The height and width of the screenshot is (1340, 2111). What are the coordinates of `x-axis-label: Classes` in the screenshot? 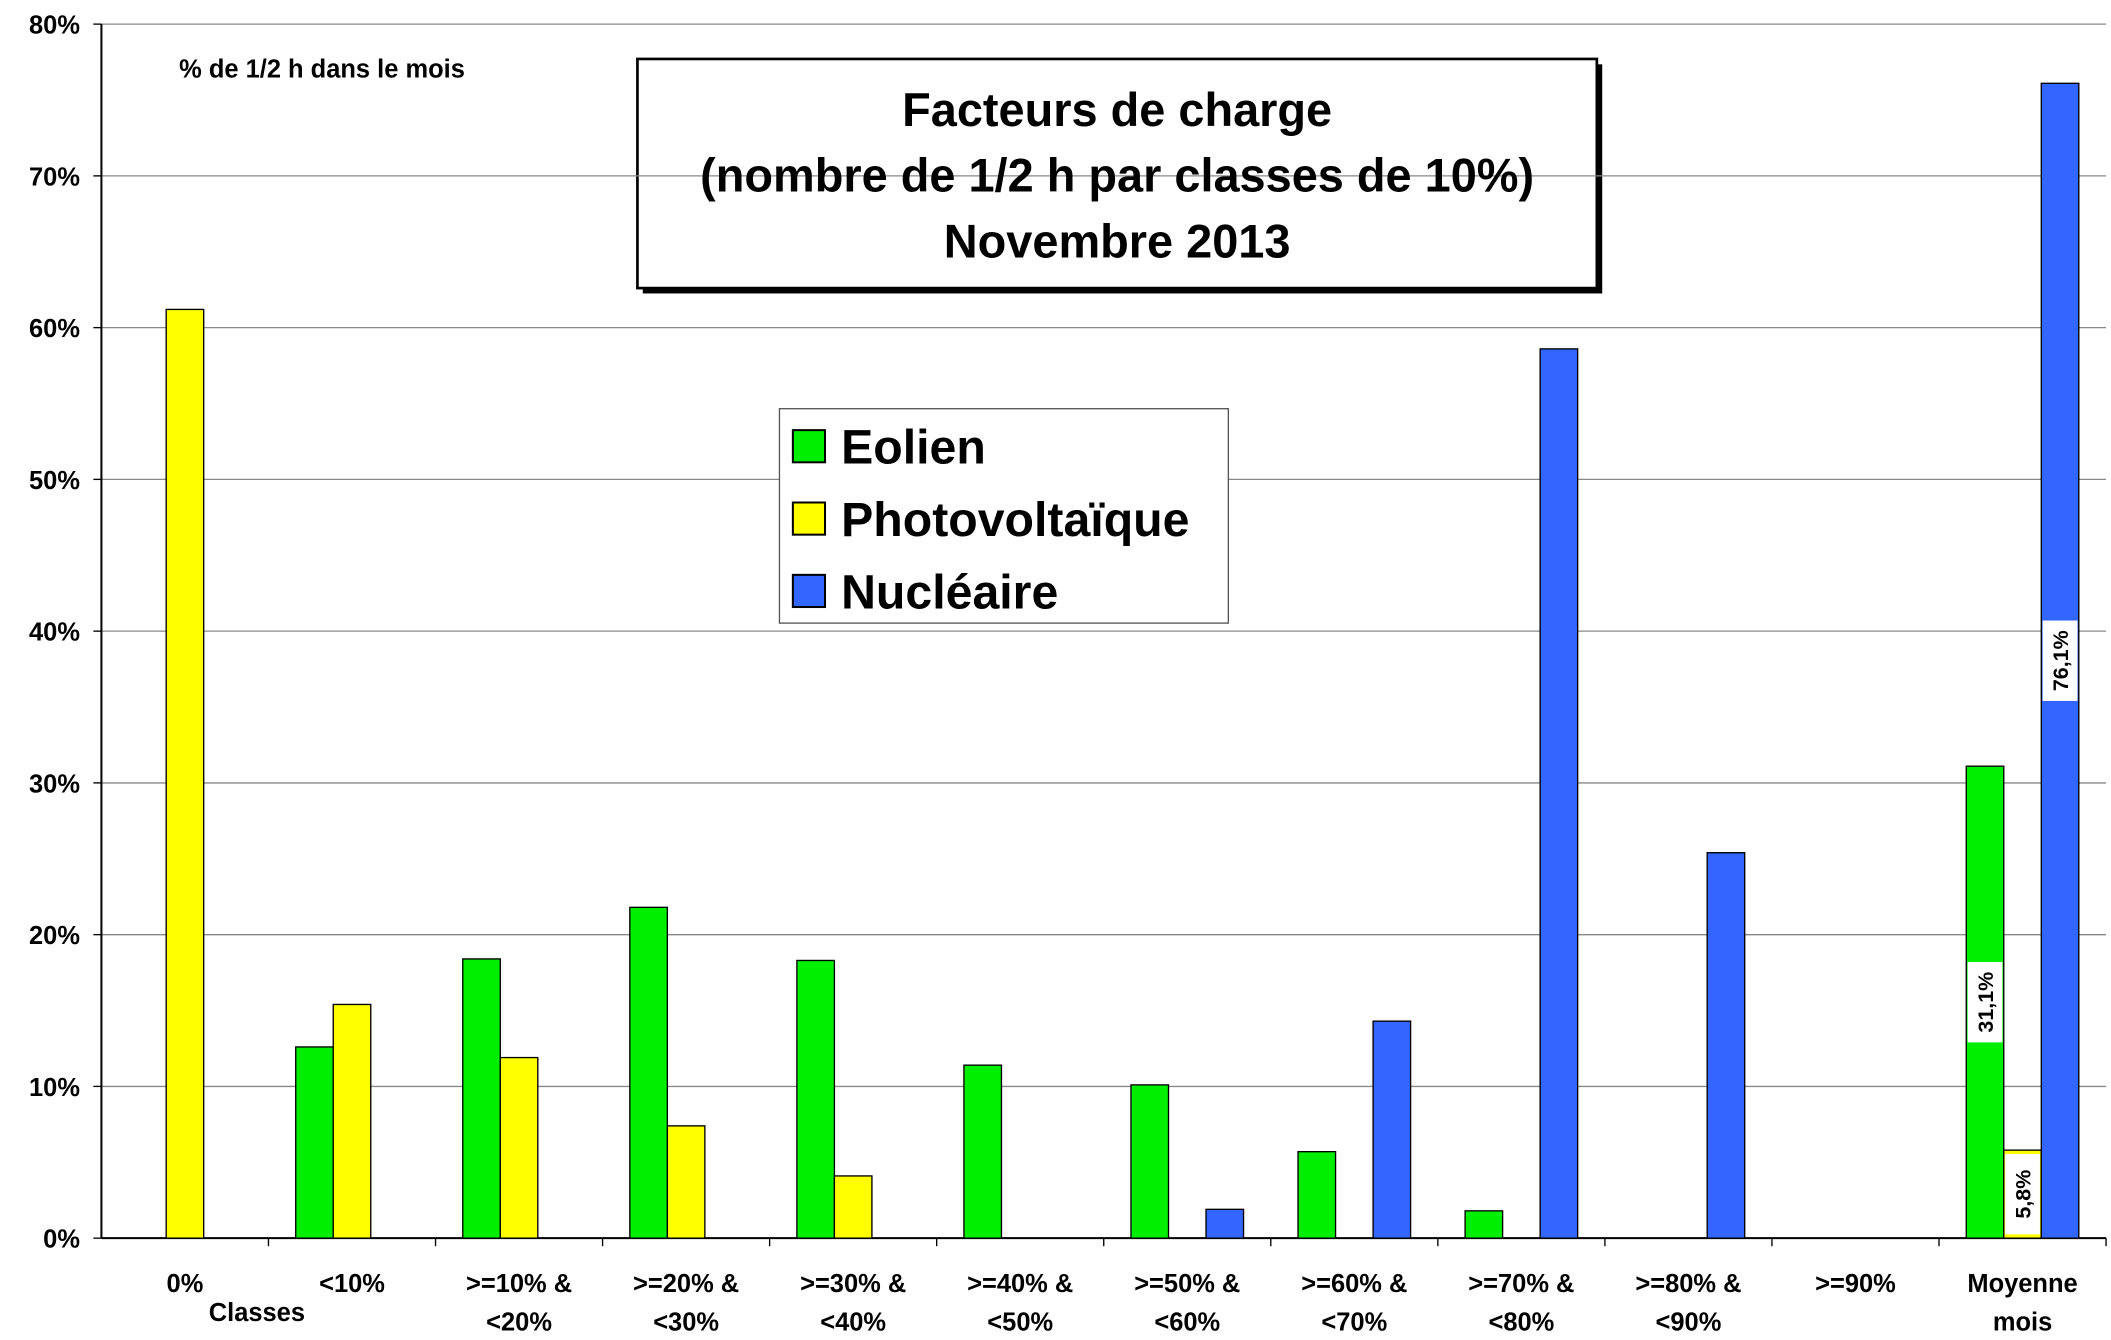 It's located at (257, 1313).